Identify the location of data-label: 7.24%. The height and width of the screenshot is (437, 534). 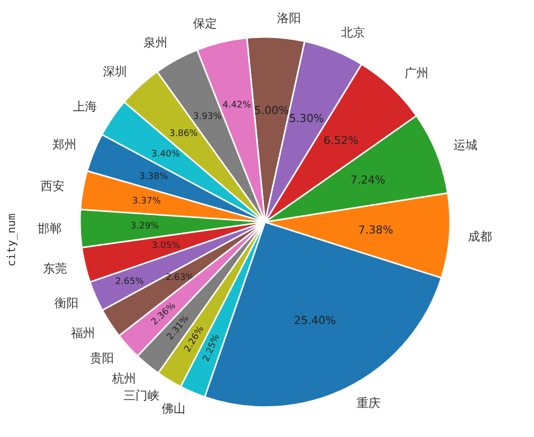
(368, 179).